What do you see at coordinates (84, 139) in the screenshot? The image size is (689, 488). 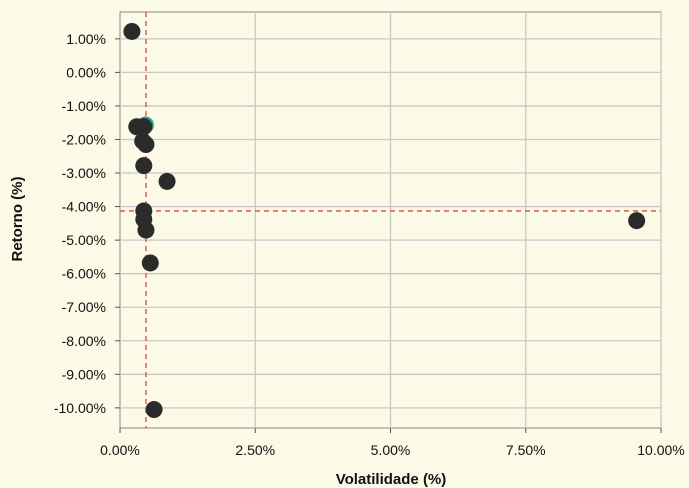 I see `y-tick-label: -2.00%` at bounding box center [84, 139].